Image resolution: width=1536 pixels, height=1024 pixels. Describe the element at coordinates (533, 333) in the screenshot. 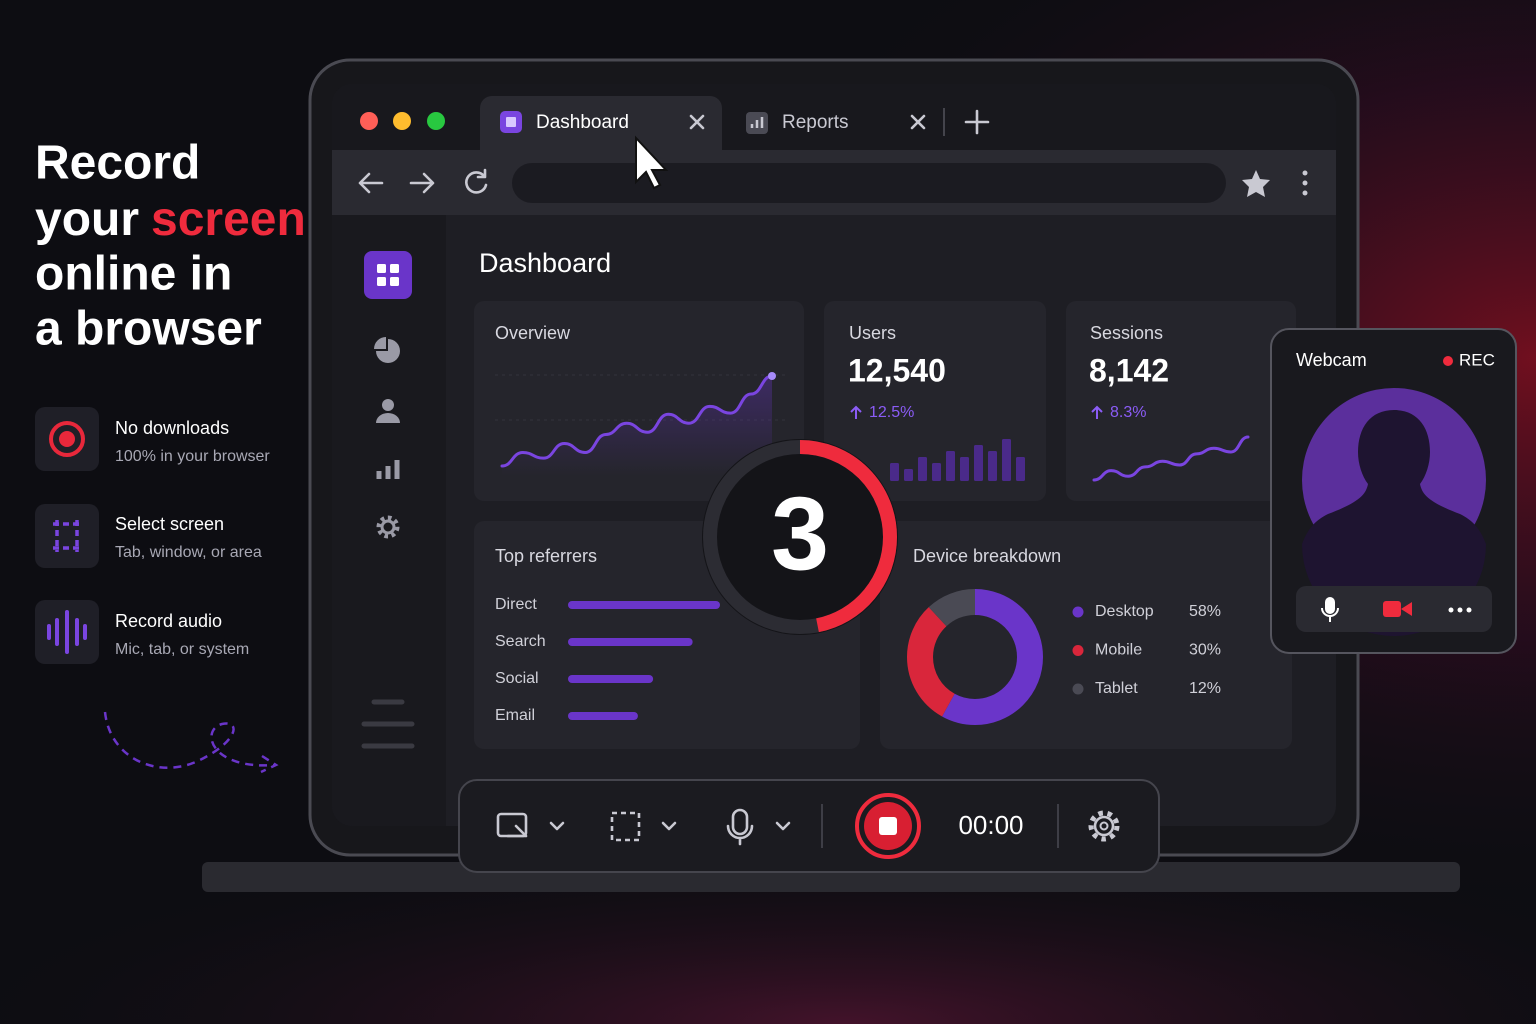

I see `card-title: Overview` at that location.